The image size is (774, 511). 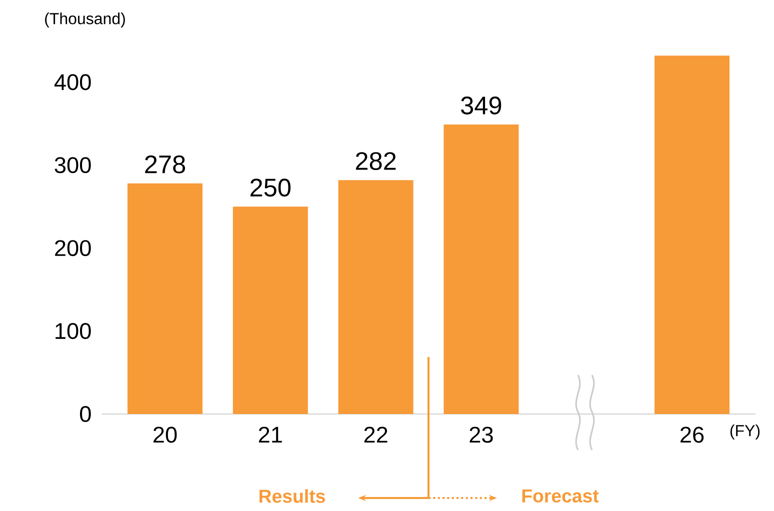 What do you see at coordinates (270, 187) in the screenshot?
I see `data-label: 250` at bounding box center [270, 187].